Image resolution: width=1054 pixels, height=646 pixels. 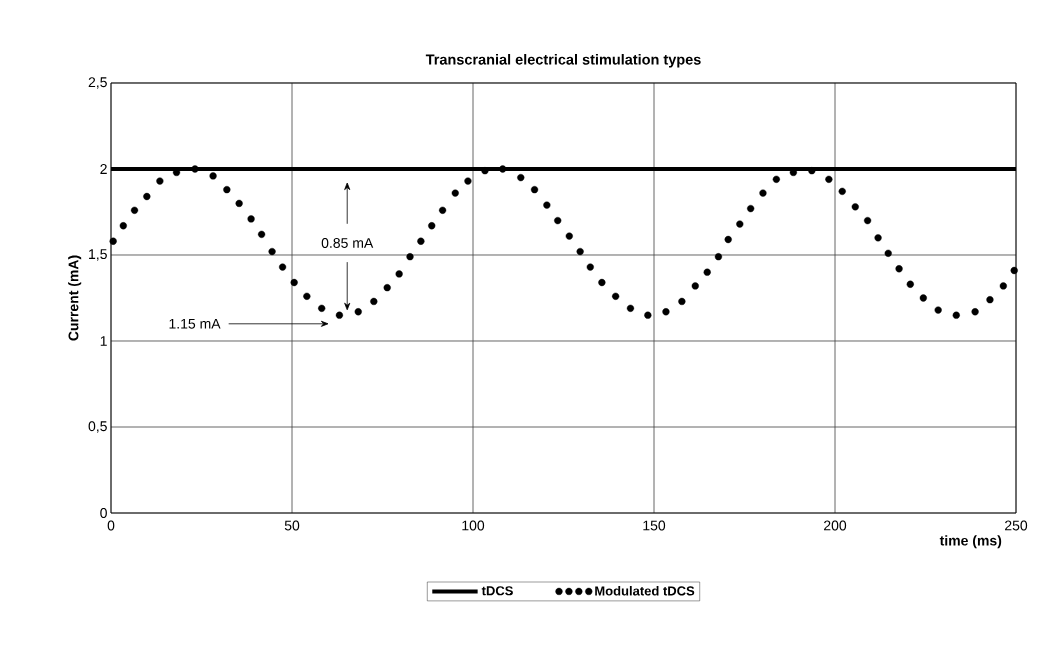 What do you see at coordinates (497, 591) in the screenshot?
I see `legend-label: tDCS` at bounding box center [497, 591].